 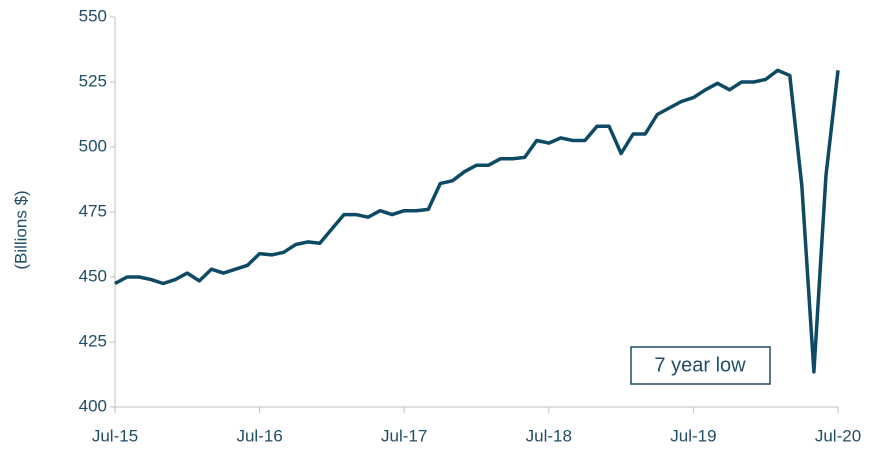 I want to click on annotation-box, so click(x=700, y=365).